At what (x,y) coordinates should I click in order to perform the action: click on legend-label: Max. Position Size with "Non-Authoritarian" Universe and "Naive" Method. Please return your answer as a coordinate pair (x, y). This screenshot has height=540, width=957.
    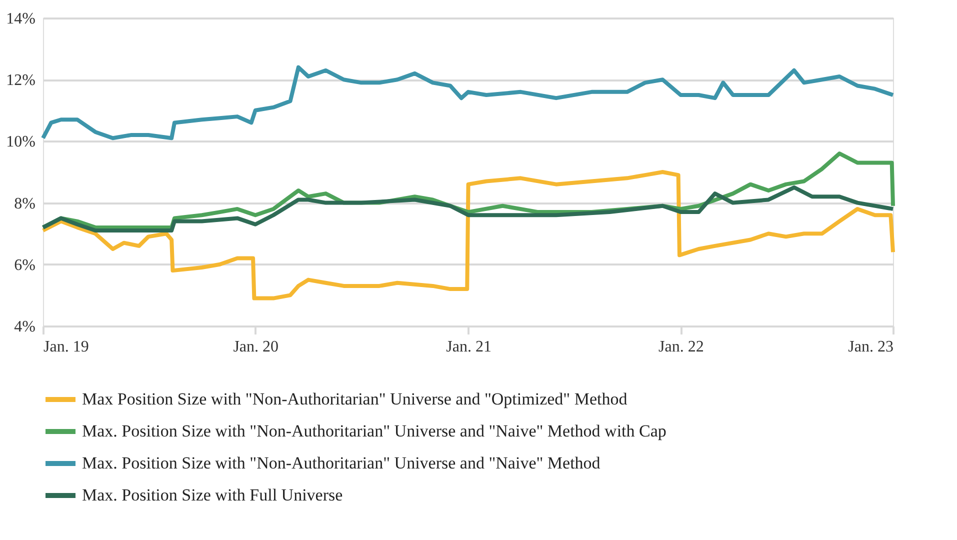
    Looking at the image, I should click on (341, 463).